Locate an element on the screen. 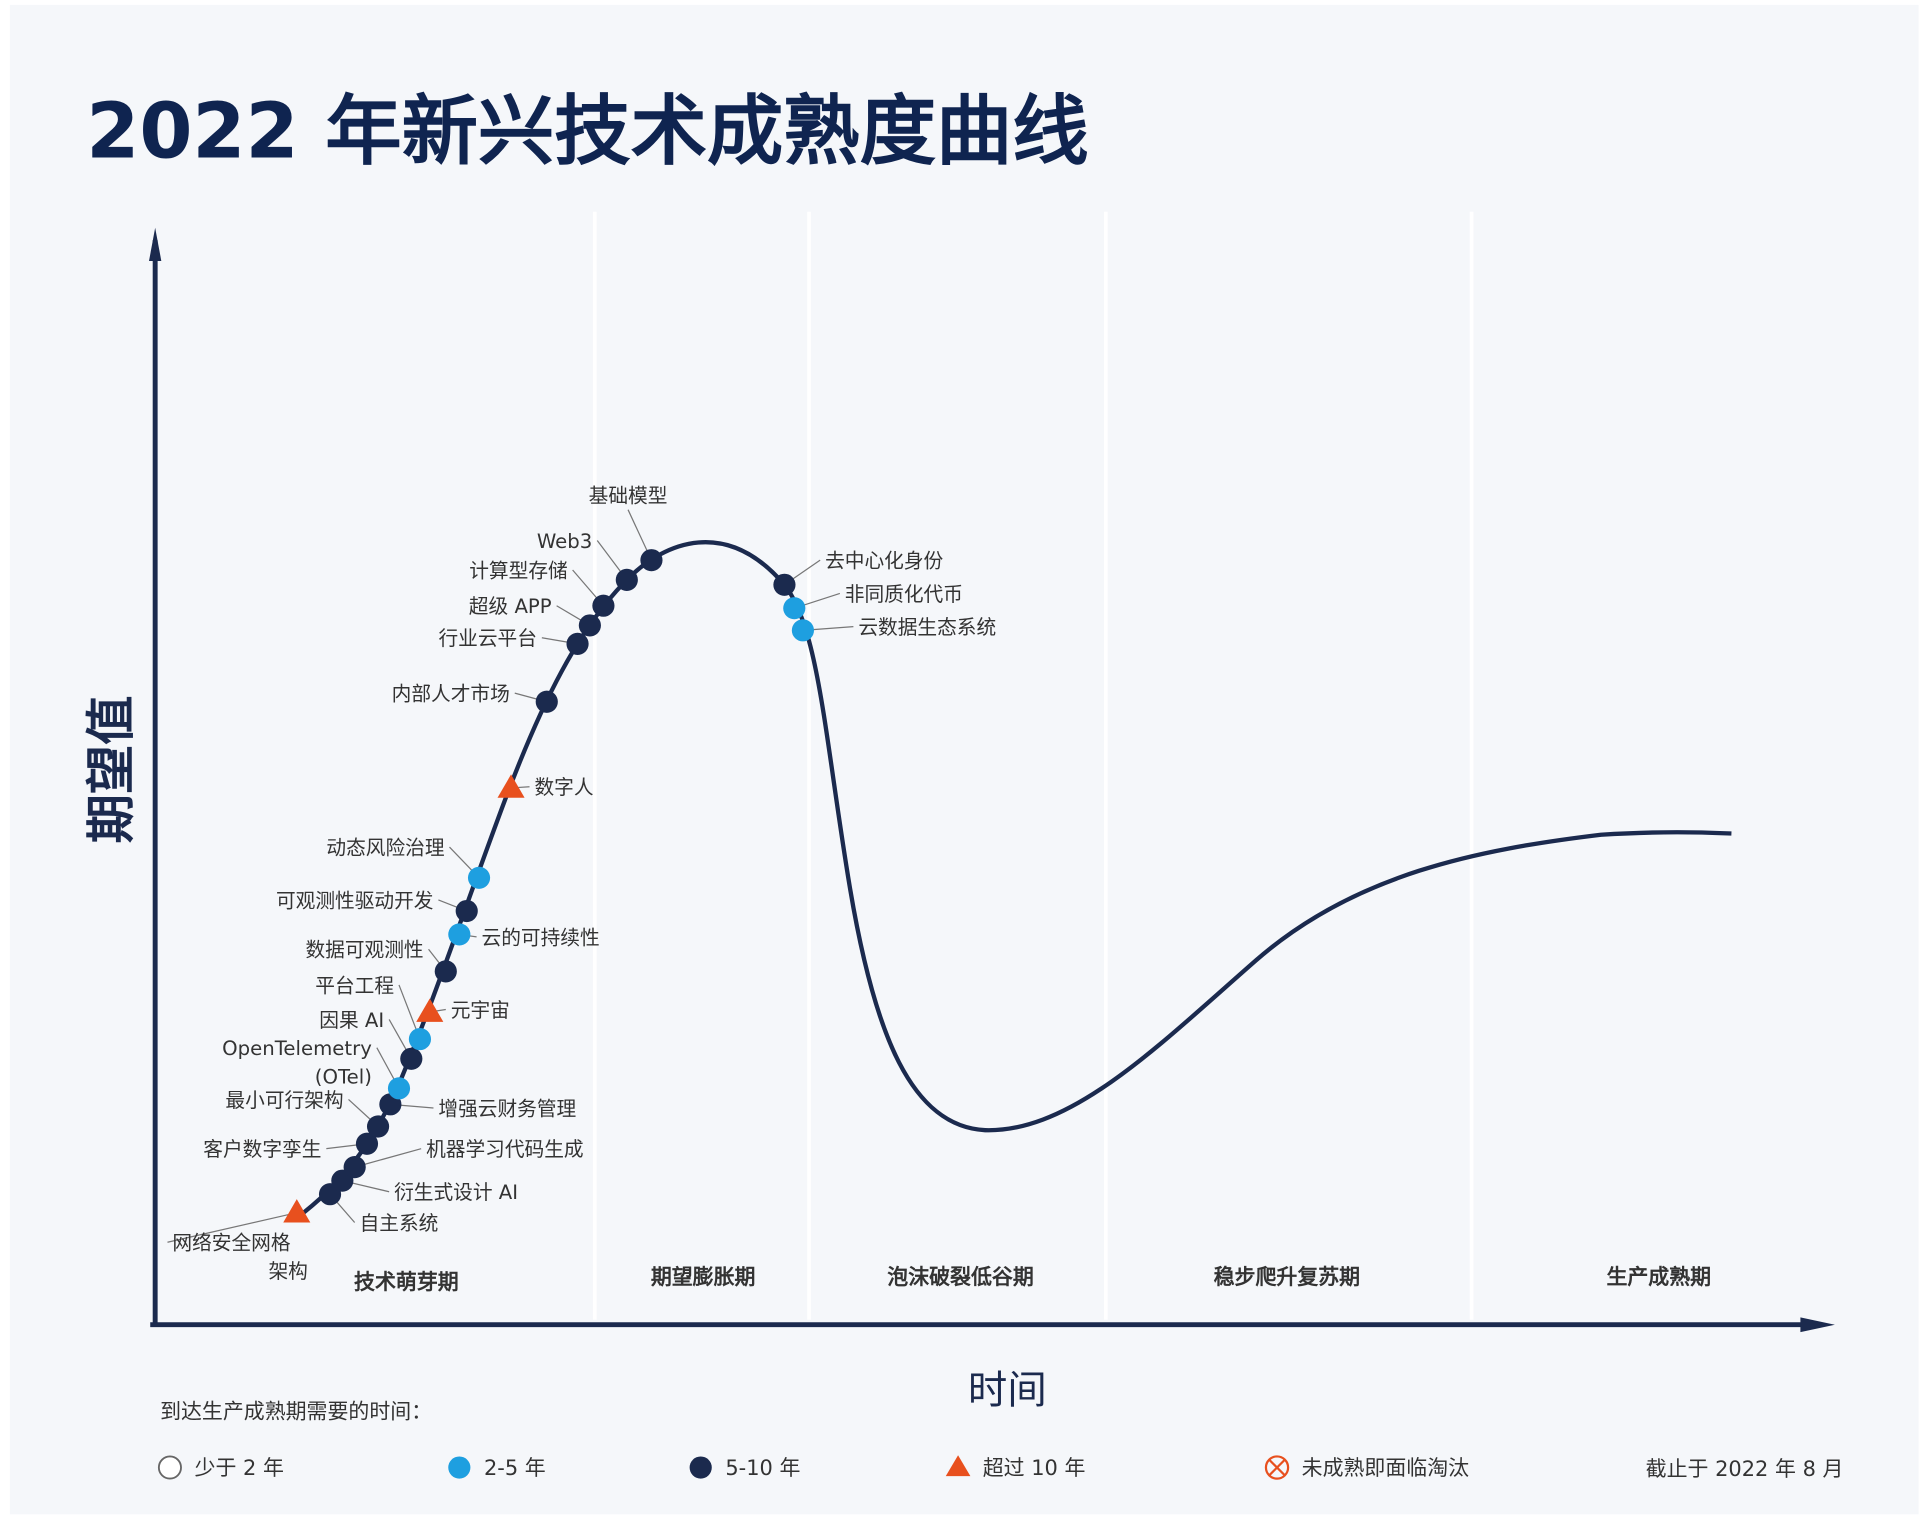 The width and height of the screenshot is (1926, 1518). technology-label: 最小可行架构 is located at coordinates (284, 1100).